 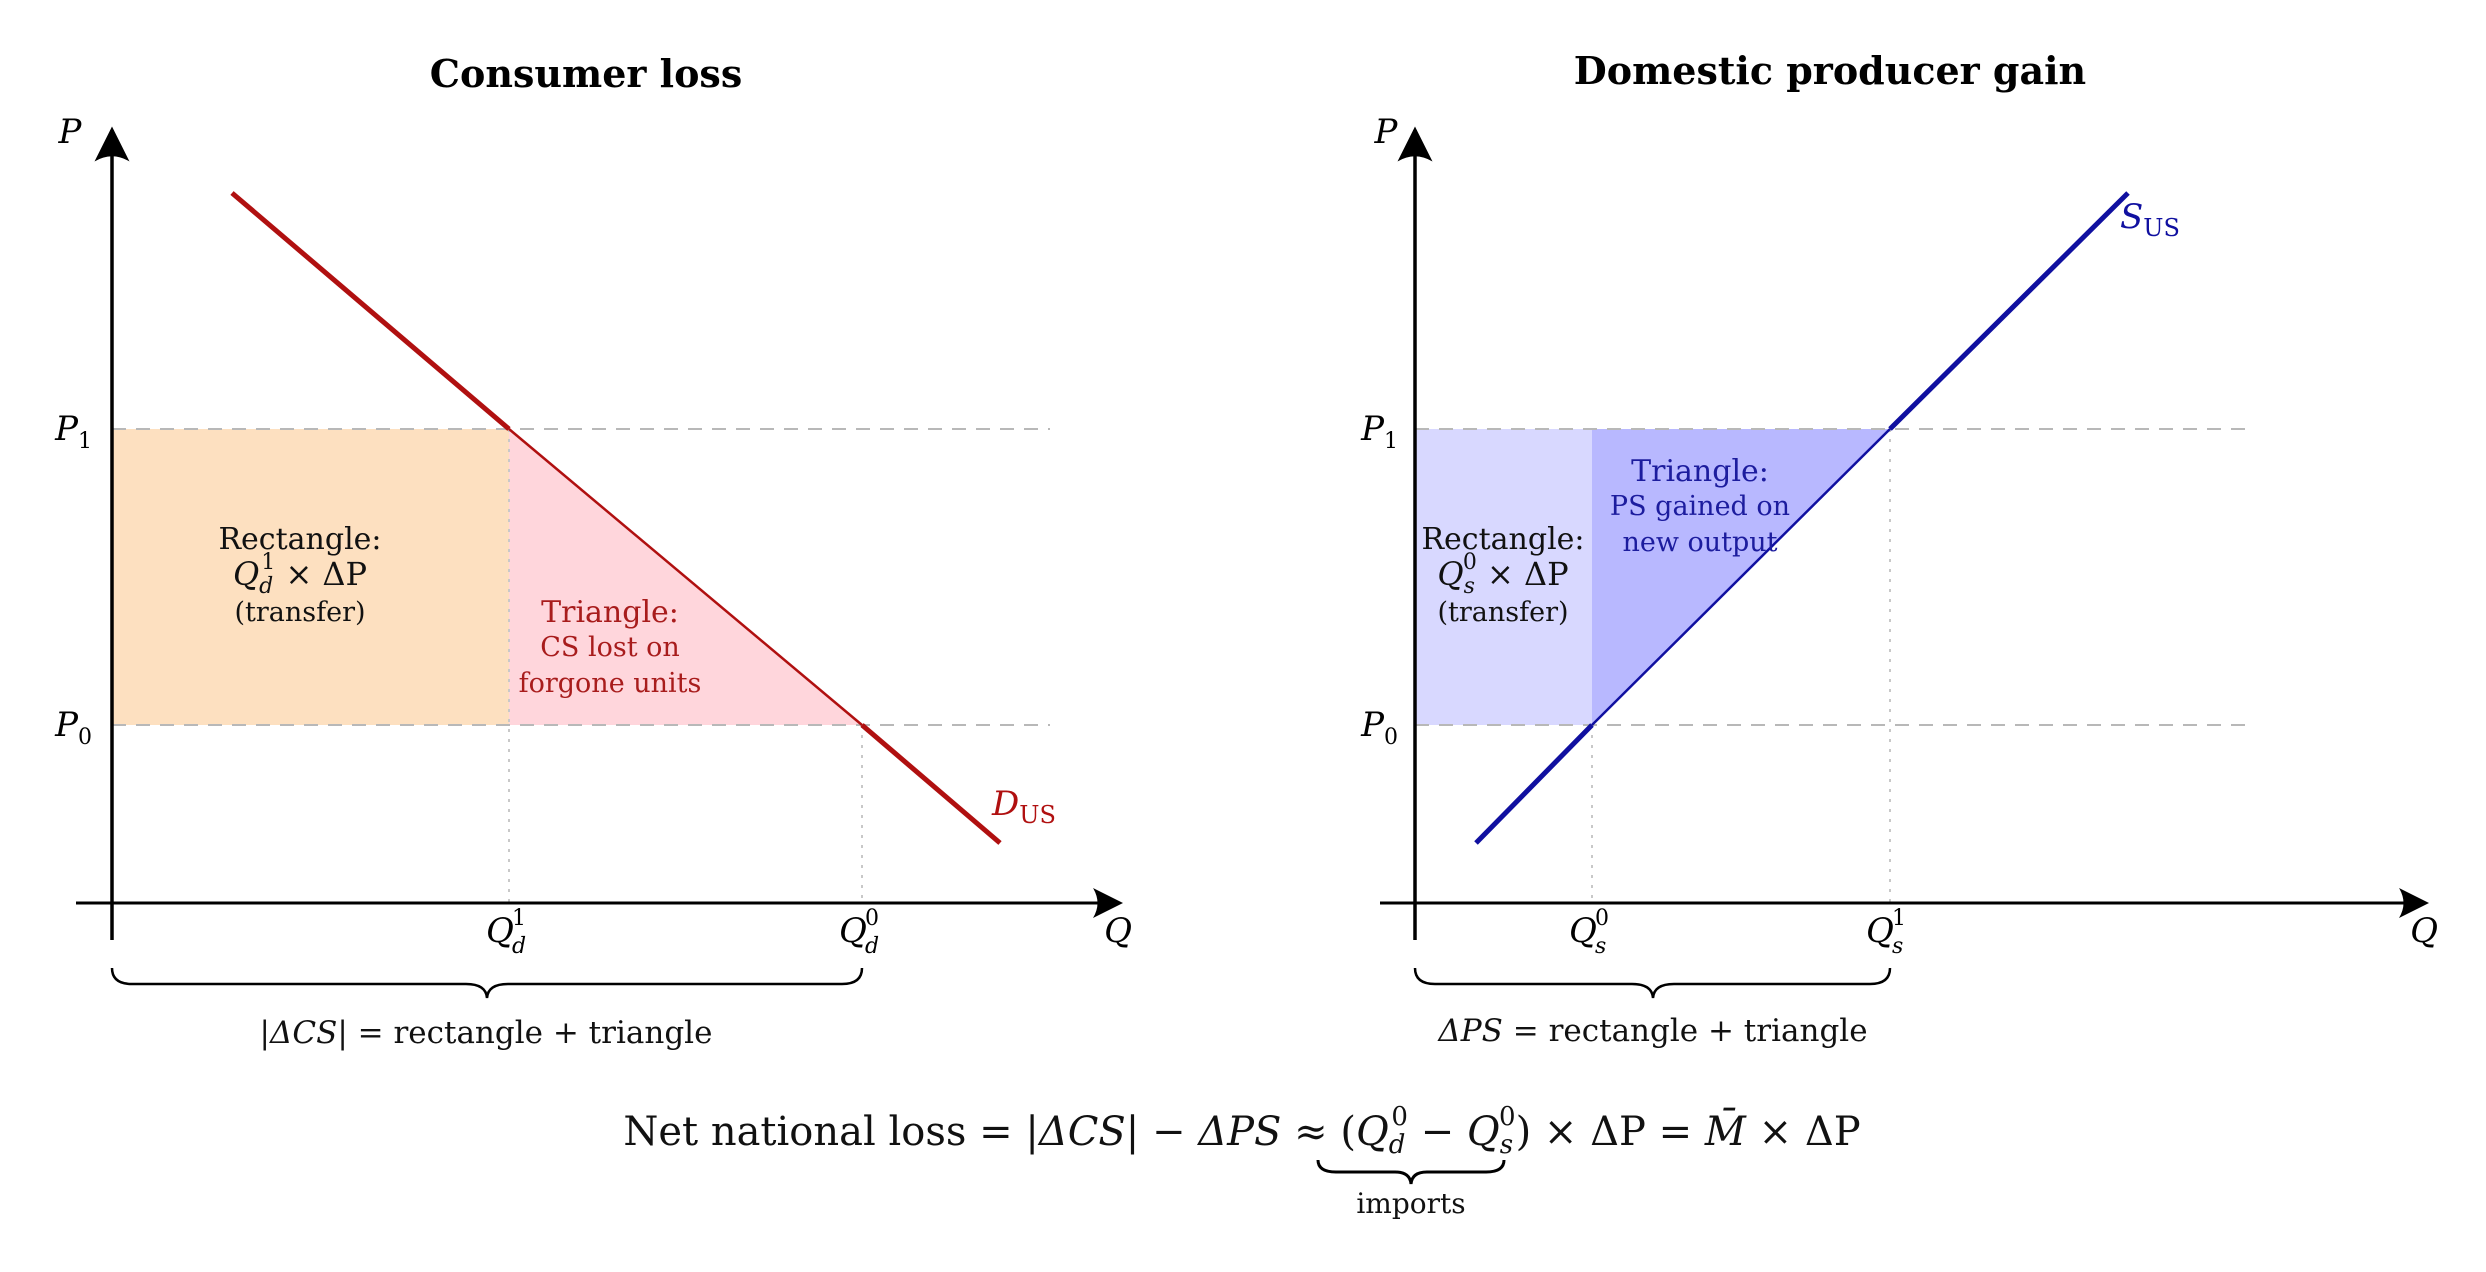 I want to click on svg-text: Qs0 × ΔP, so click(x=1502, y=574).